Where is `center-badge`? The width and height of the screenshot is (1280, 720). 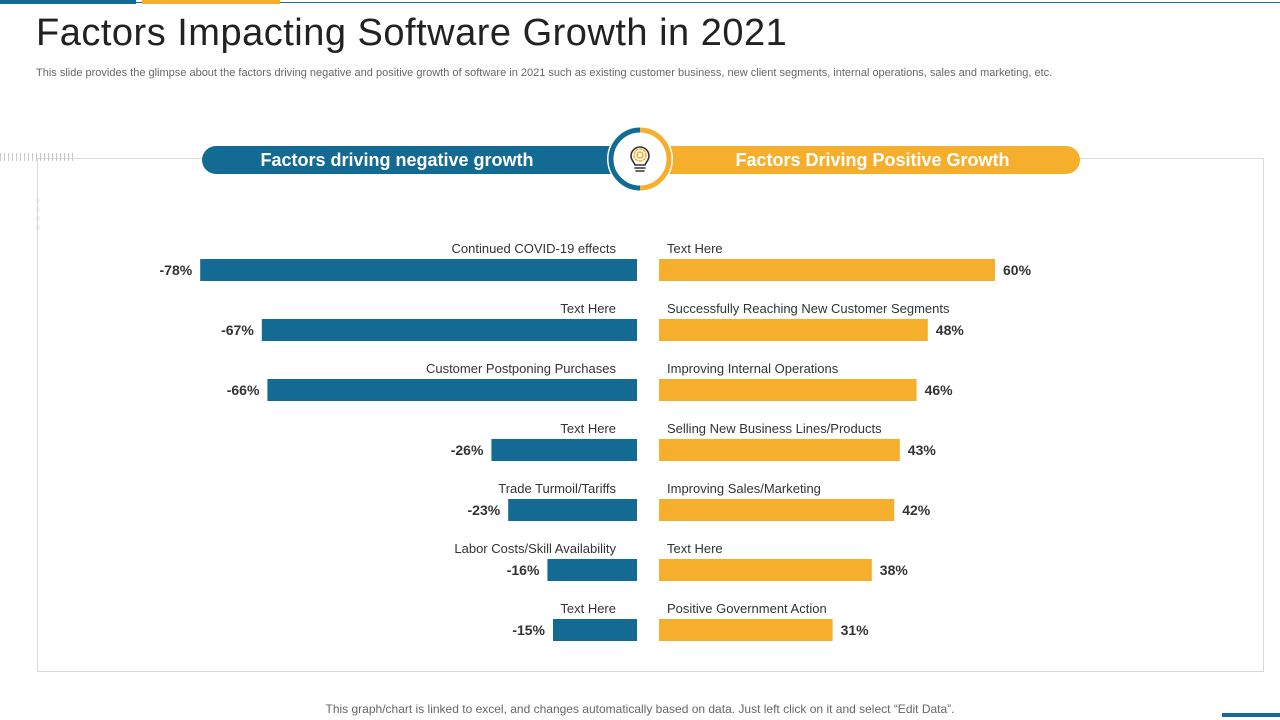
center-badge is located at coordinates (640, 159).